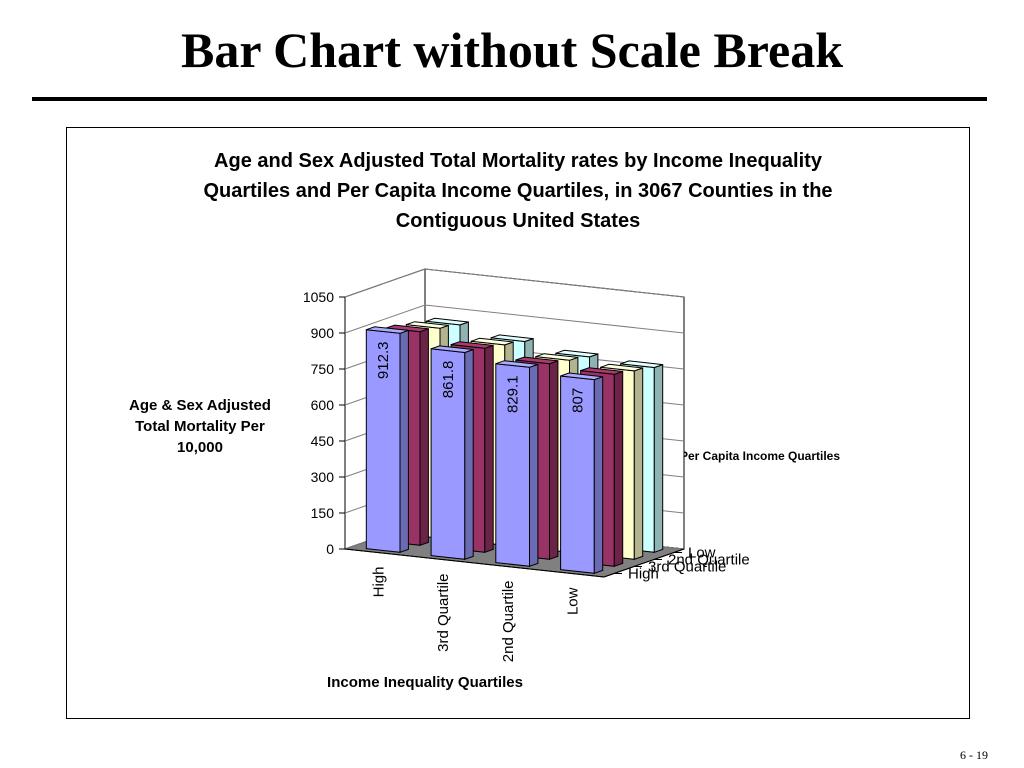 The image size is (1024, 768). Describe the element at coordinates (573, 601) in the screenshot. I see `x-tick-label: Low` at that location.